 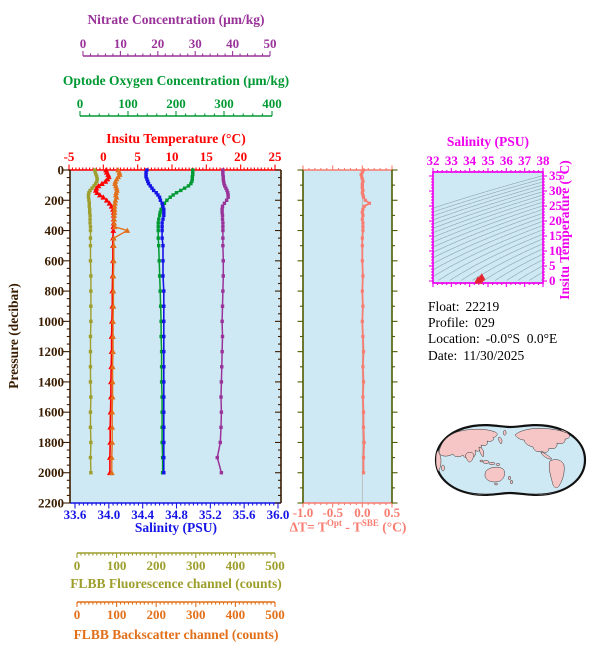 What do you see at coordinates (461, 323) in the screenshot?
I see `profile-line: Profile: 029` at bounding box center [461, 323].